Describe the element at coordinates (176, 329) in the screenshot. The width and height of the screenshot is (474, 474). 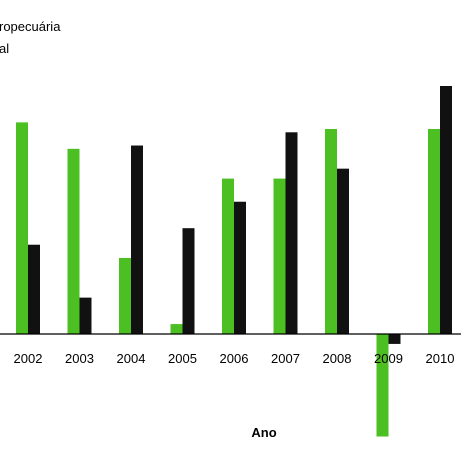
I see `bar-series1-2005` at that location.